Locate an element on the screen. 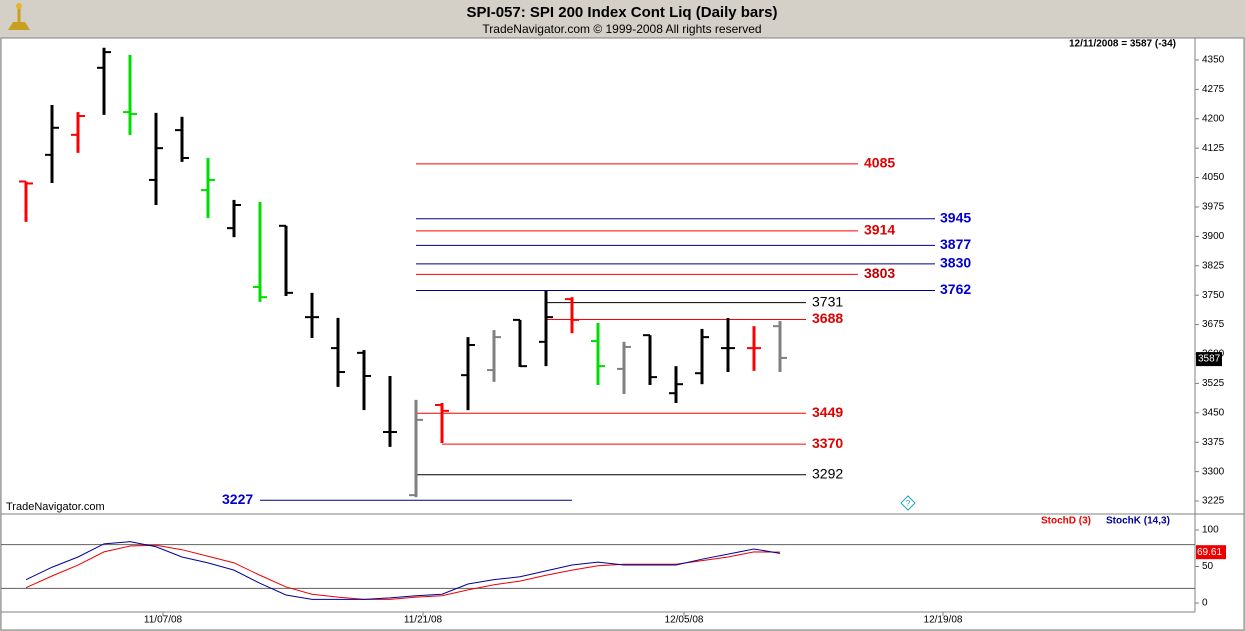 This screenshot has height=631, width=1245. last-value-label: 3587 is located at coordinates (1209, 359).